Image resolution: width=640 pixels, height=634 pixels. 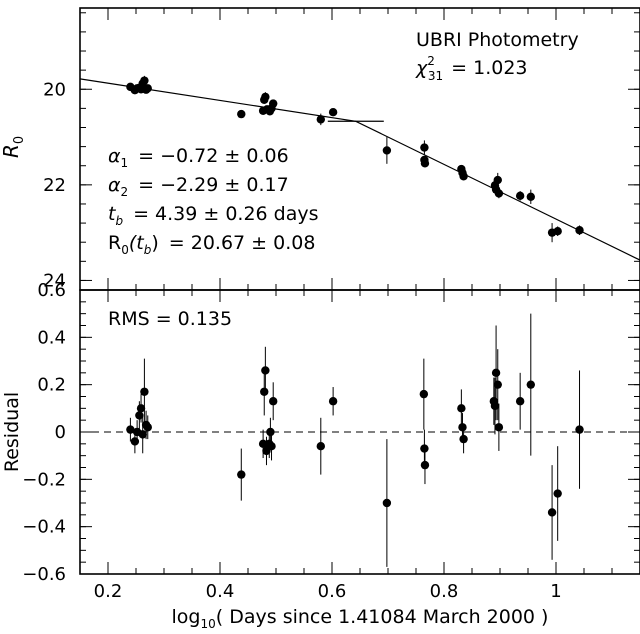 What do you see at coordinates (44, 574) in the screenshot?
I see `bottom-y-tick-label: −0.6` at bounding box center [44, 574].